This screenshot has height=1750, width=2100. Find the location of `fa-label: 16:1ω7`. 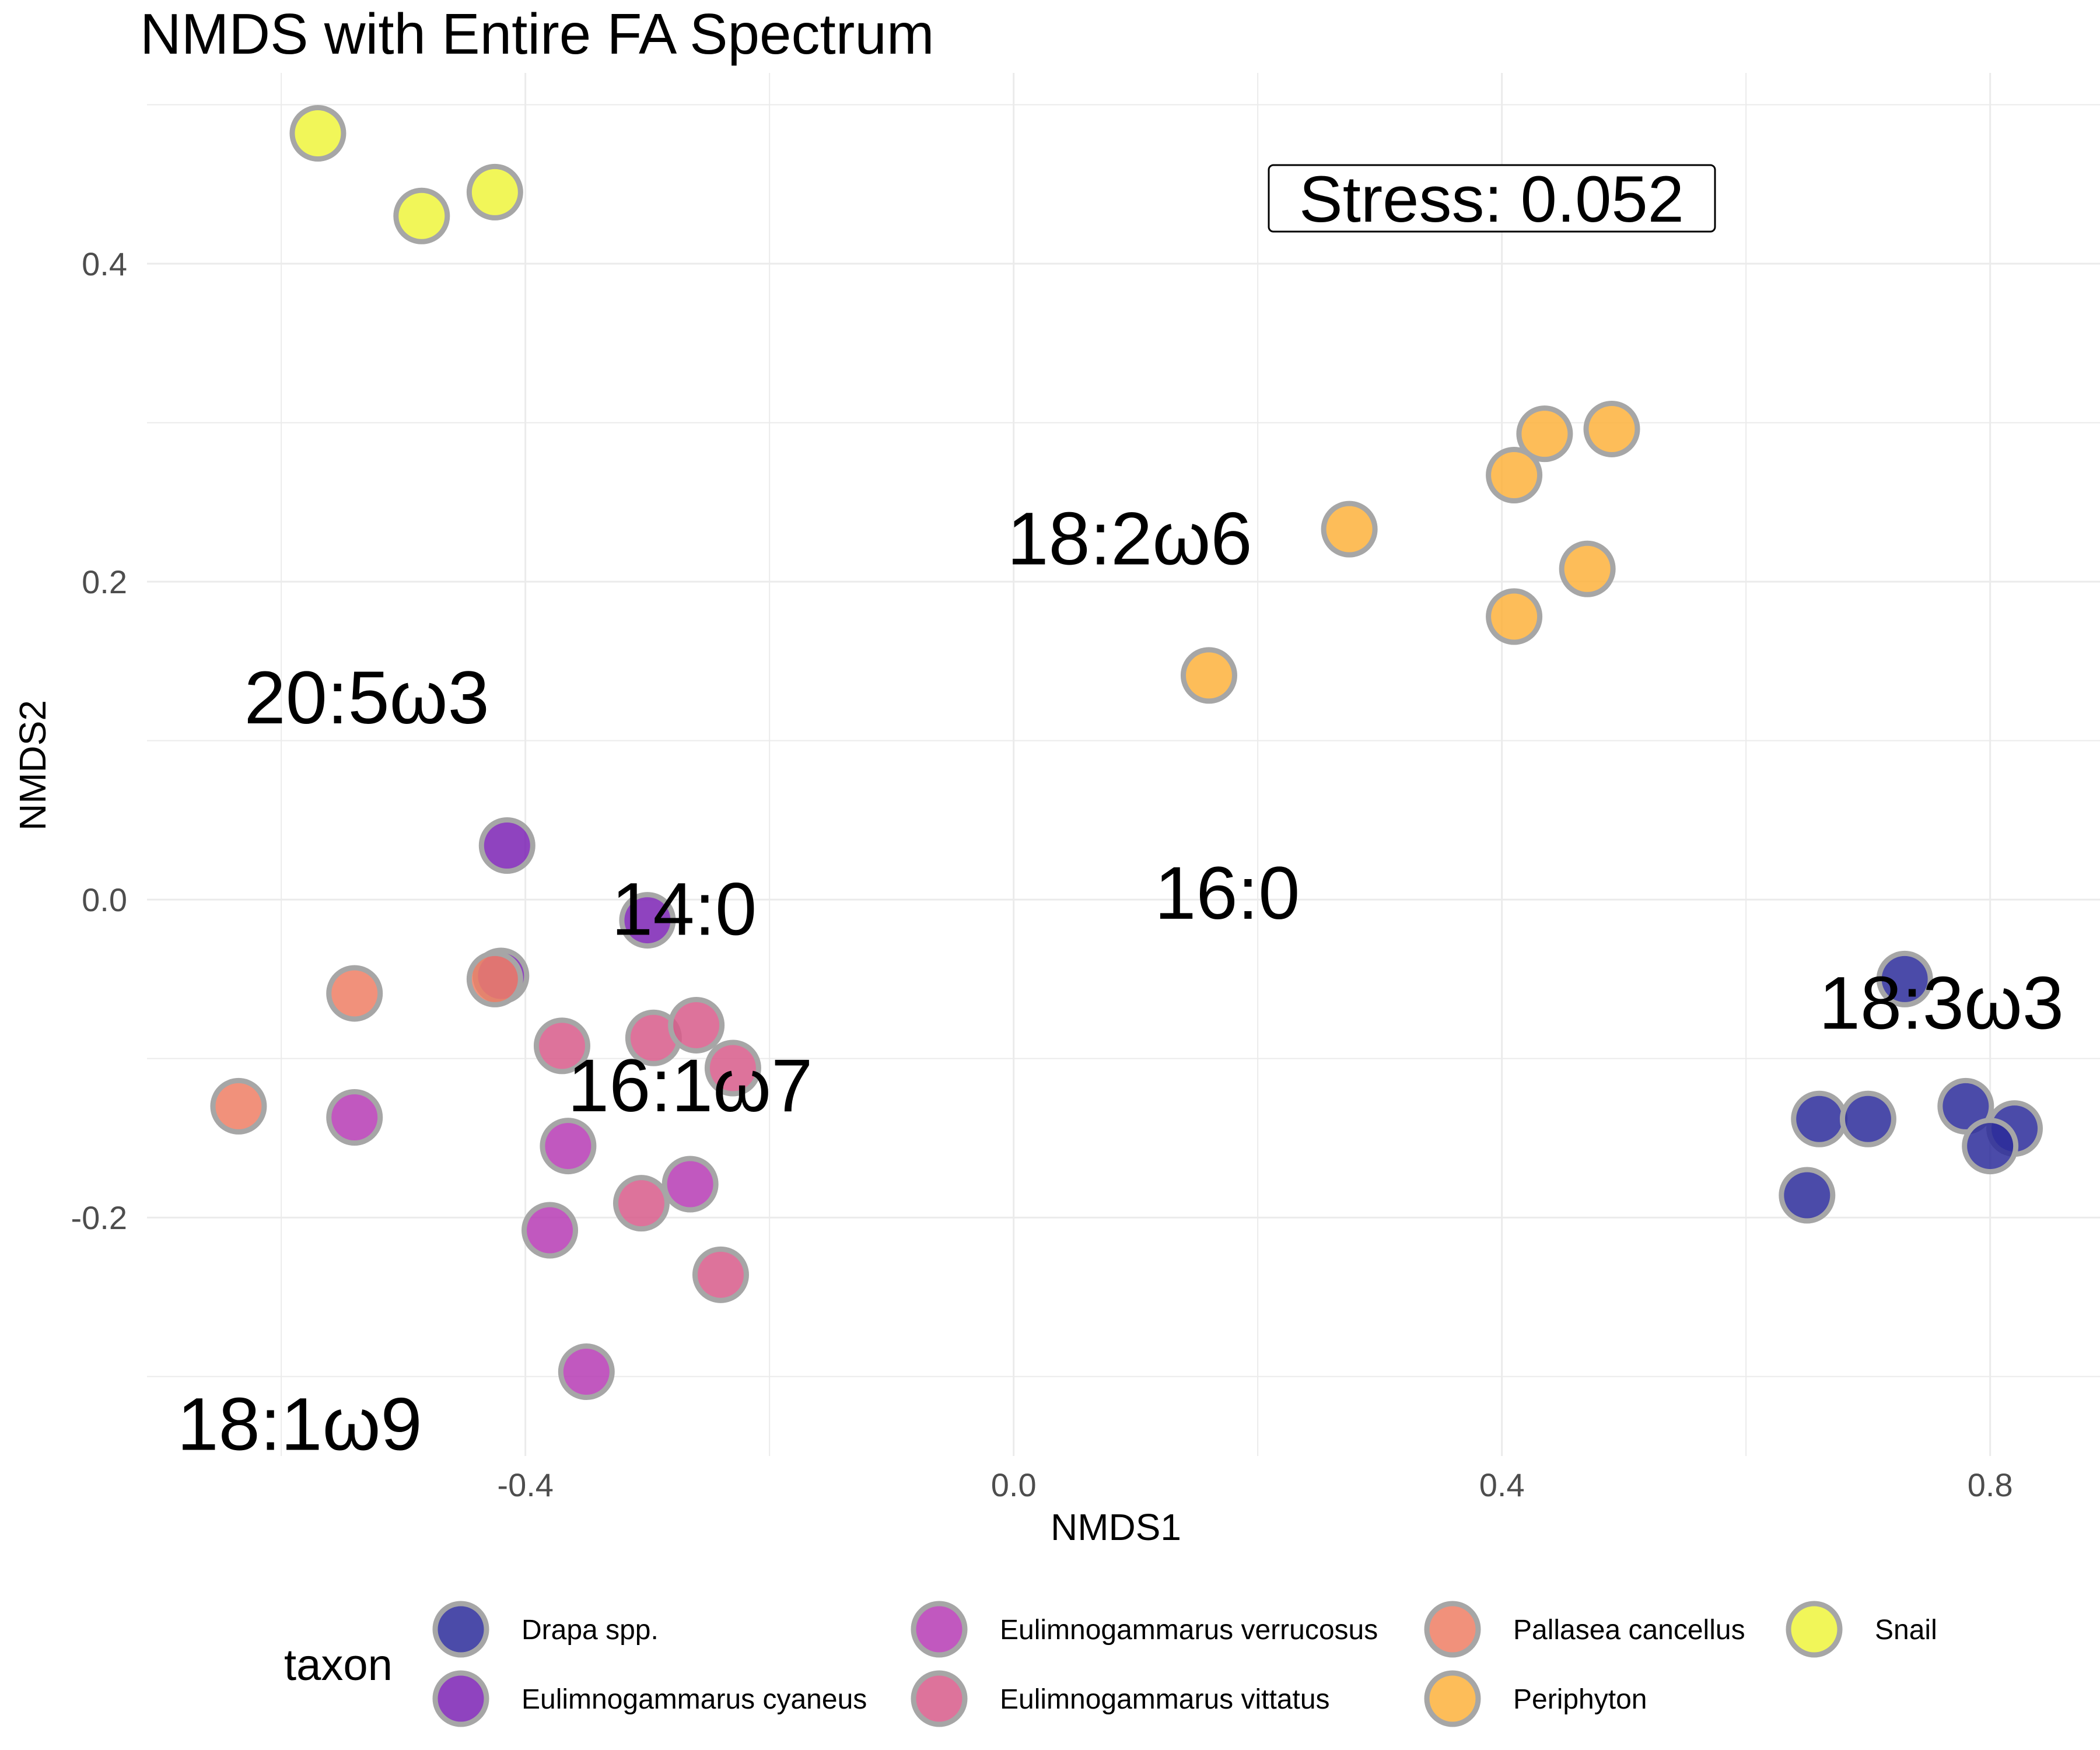

fa-label: 16:1ω7 is located at coordinates (690, 1086).